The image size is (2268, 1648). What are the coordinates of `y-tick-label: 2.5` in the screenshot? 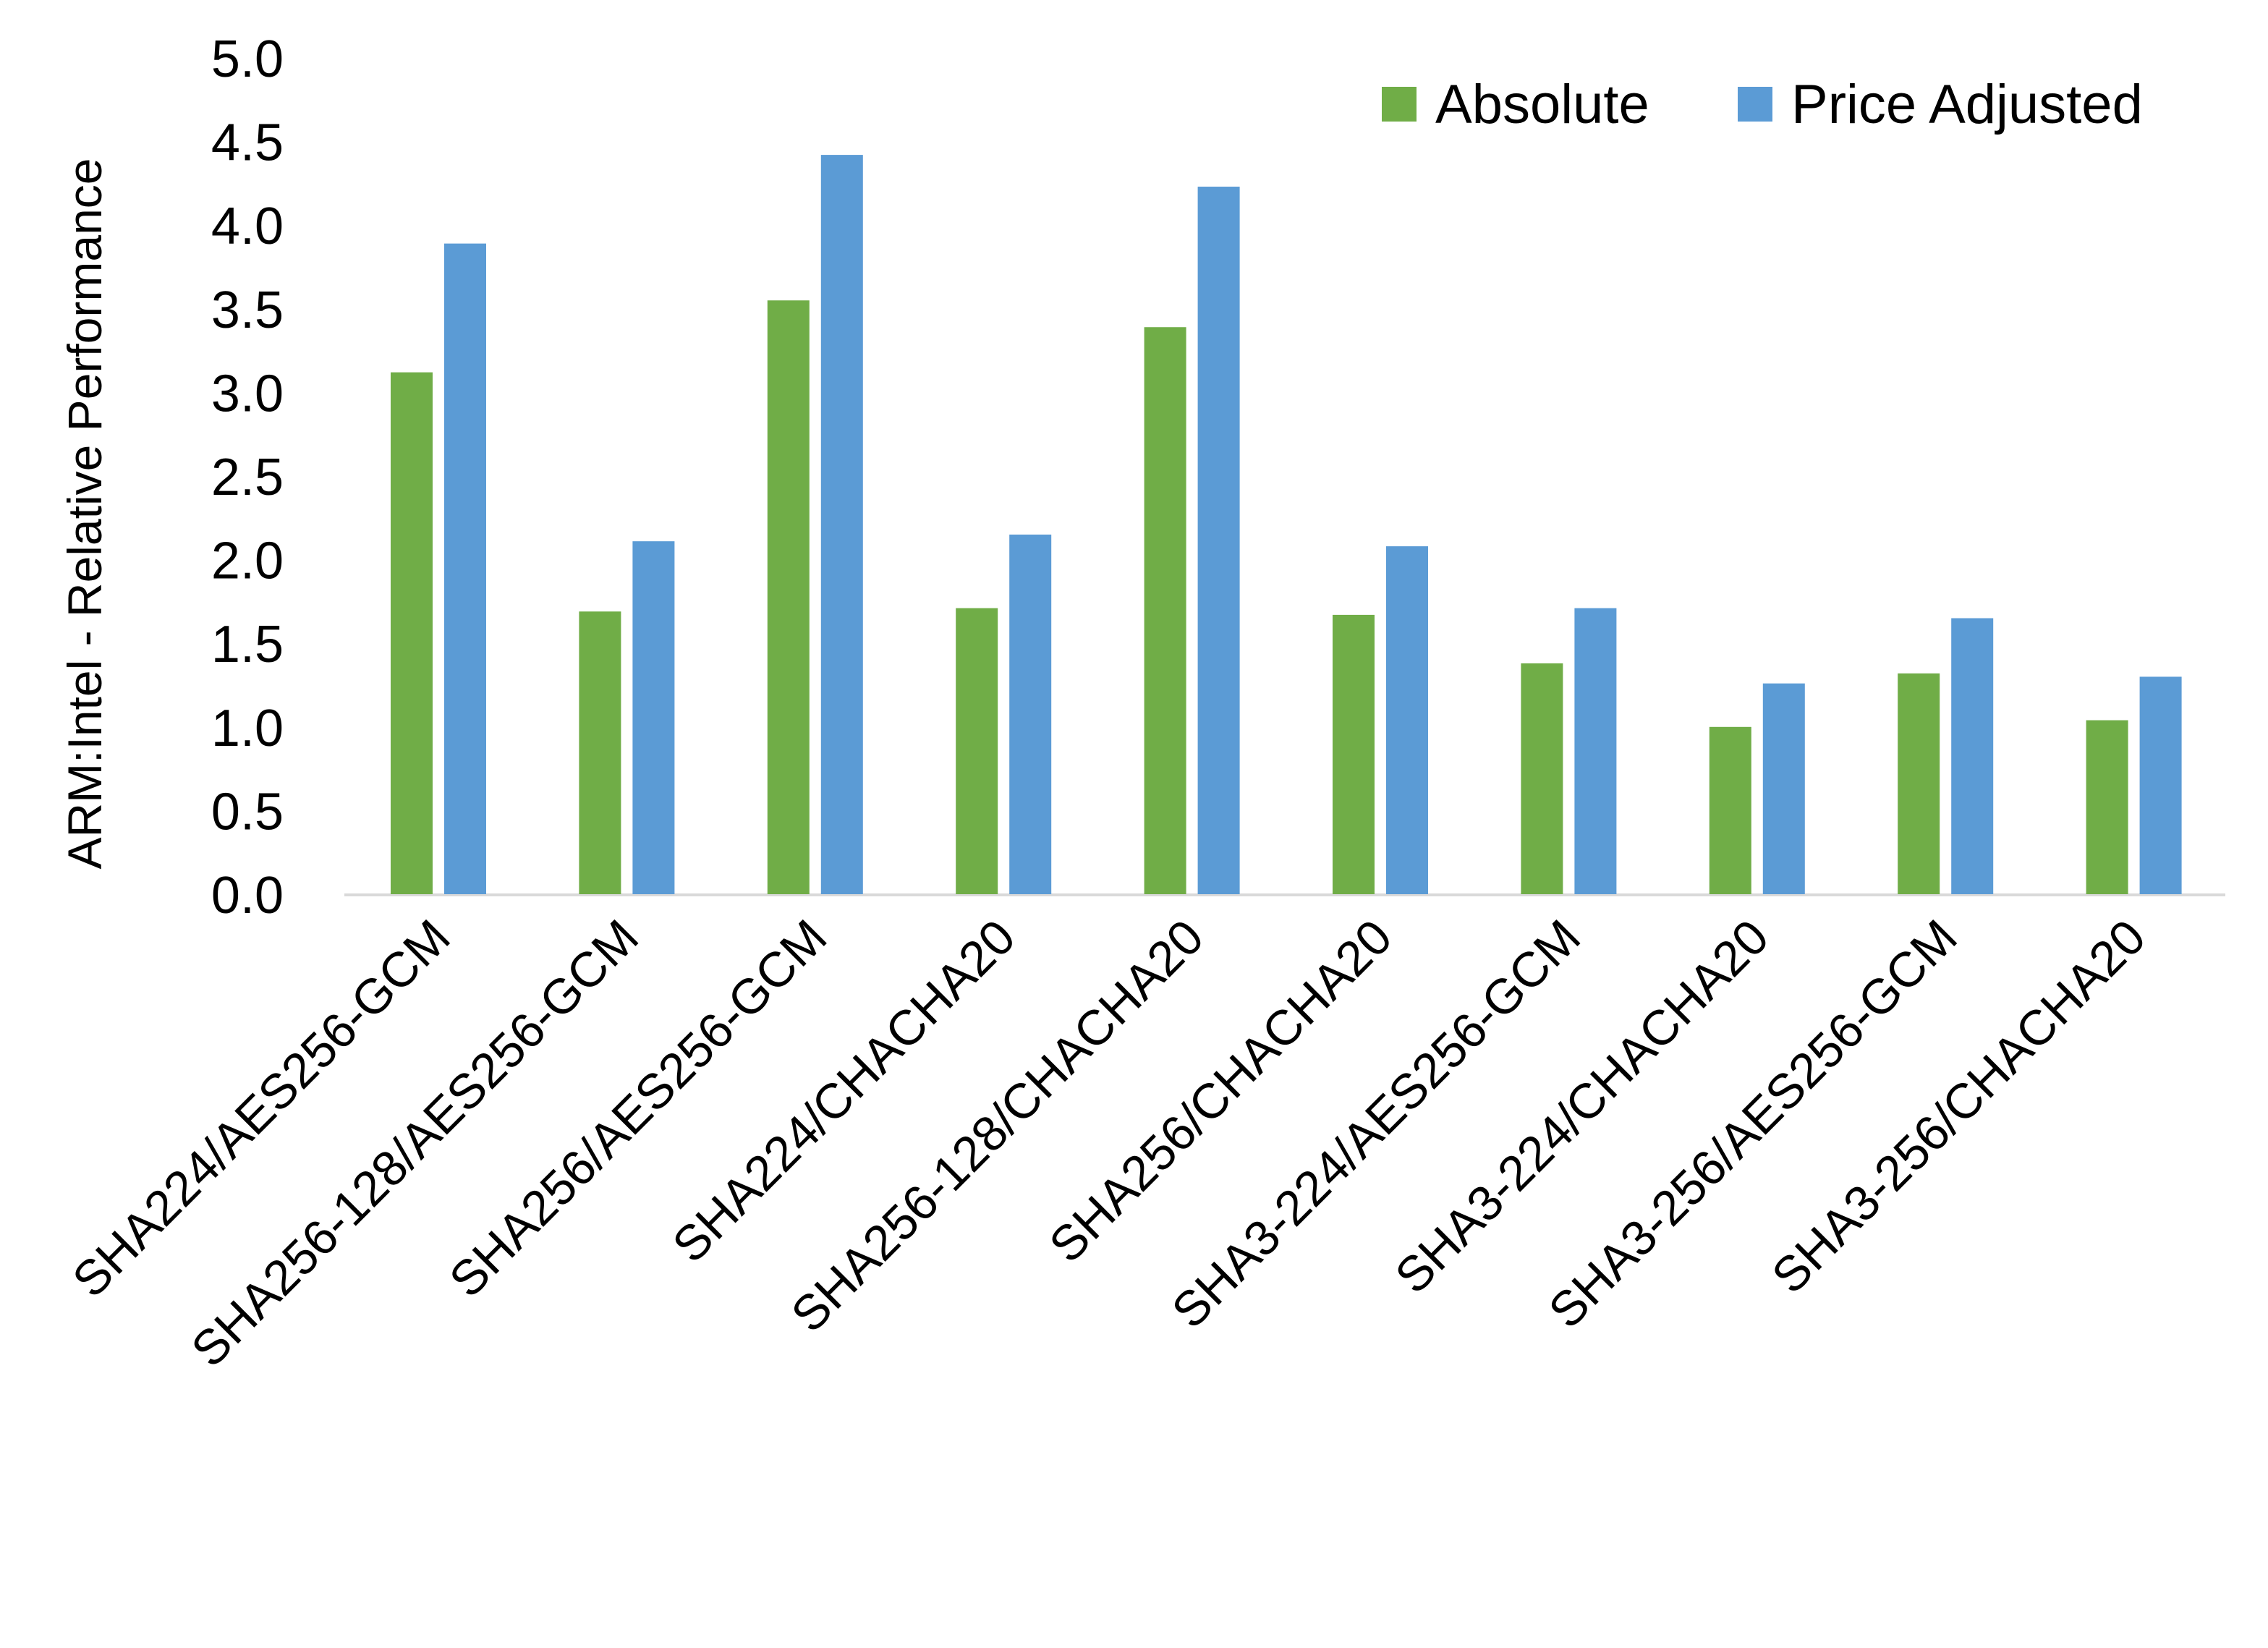 It's located at (247, 477).